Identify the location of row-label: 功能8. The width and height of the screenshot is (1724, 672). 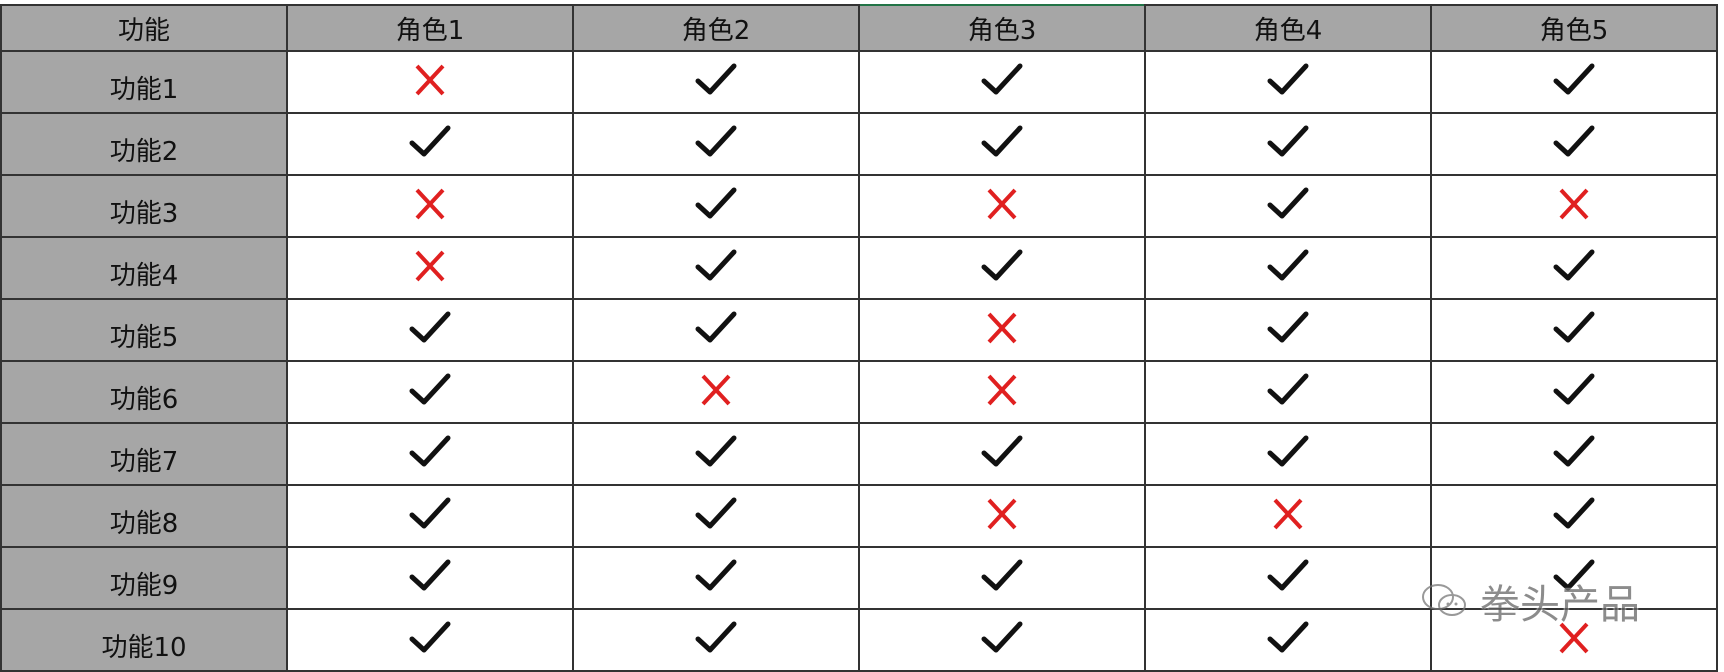
(144, 516).